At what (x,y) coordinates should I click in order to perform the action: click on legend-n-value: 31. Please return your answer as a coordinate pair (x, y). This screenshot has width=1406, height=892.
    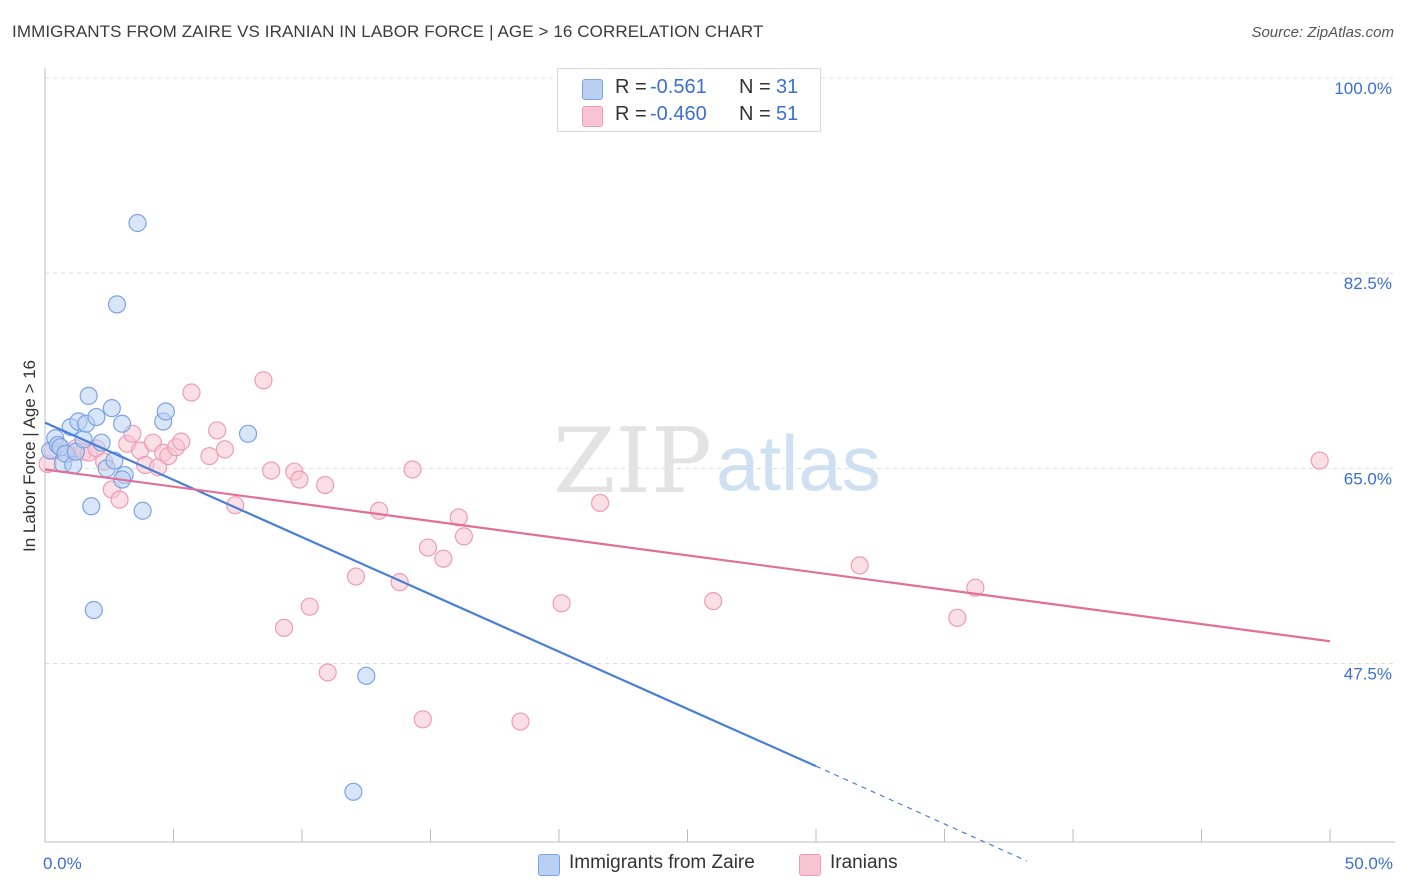
    Looking at the image, I should click on (787, 87).